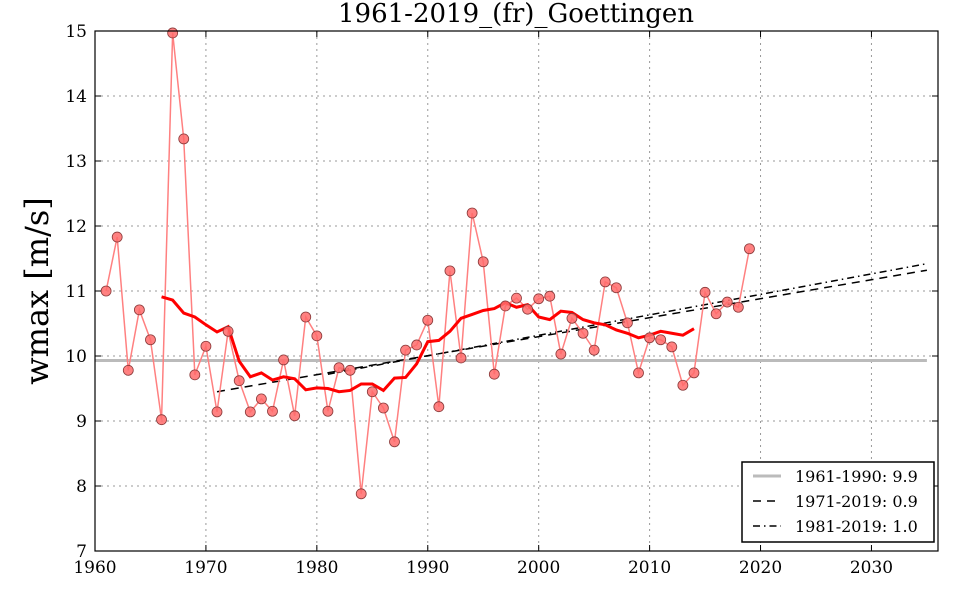  I want to click on legend-label: 1961-1990: 9.9, so click(856, 476).